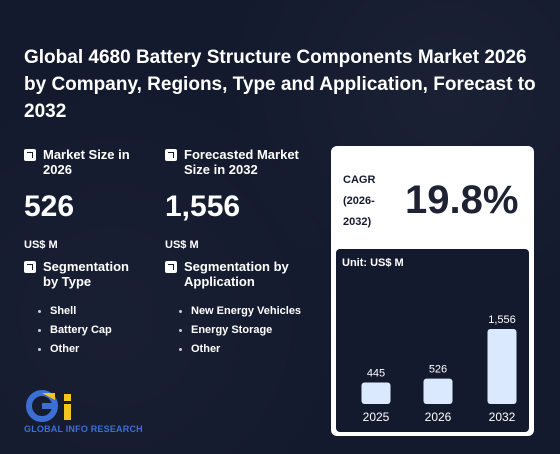 This screenshot has width=560, height=454. I want to click on market-size-block: Market Size in 2026 526 US$ M, so click(89, 199).